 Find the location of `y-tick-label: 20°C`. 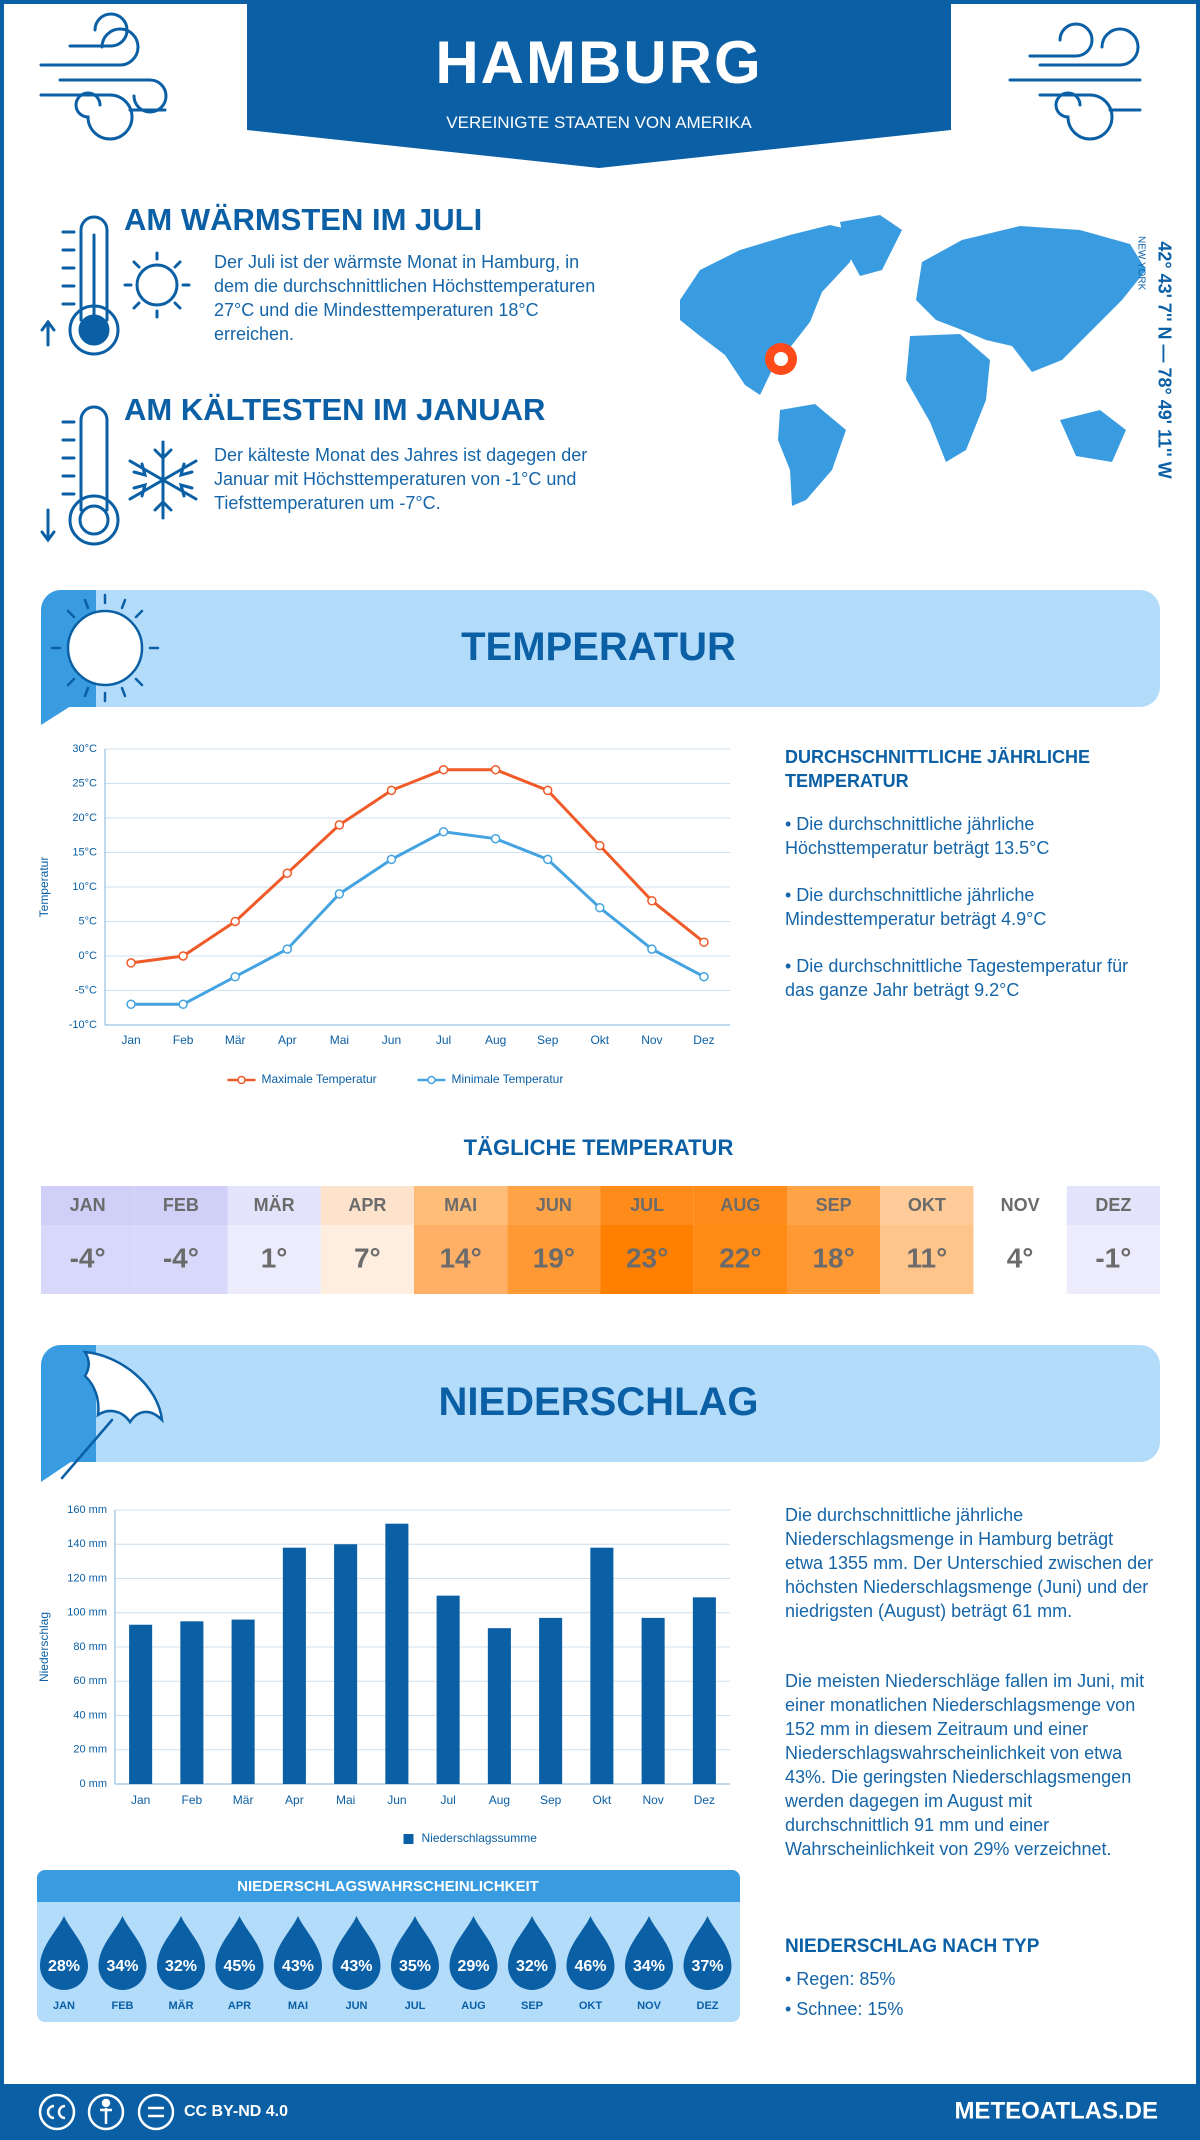

y-tick-label: 20°C is located at coordinates (84, 818).